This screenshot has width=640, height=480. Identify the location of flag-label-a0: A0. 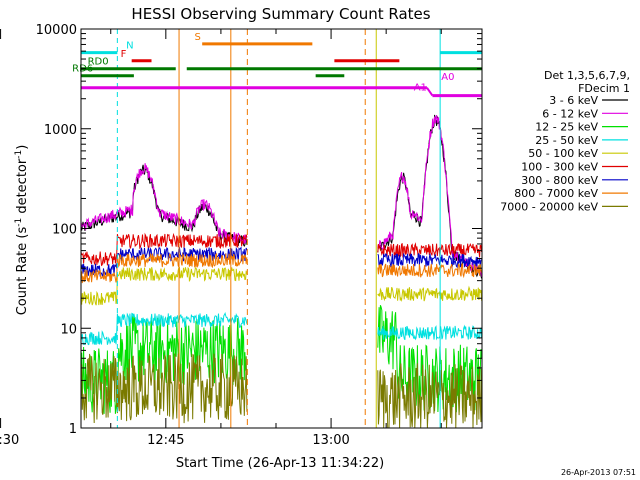
(447, 77).